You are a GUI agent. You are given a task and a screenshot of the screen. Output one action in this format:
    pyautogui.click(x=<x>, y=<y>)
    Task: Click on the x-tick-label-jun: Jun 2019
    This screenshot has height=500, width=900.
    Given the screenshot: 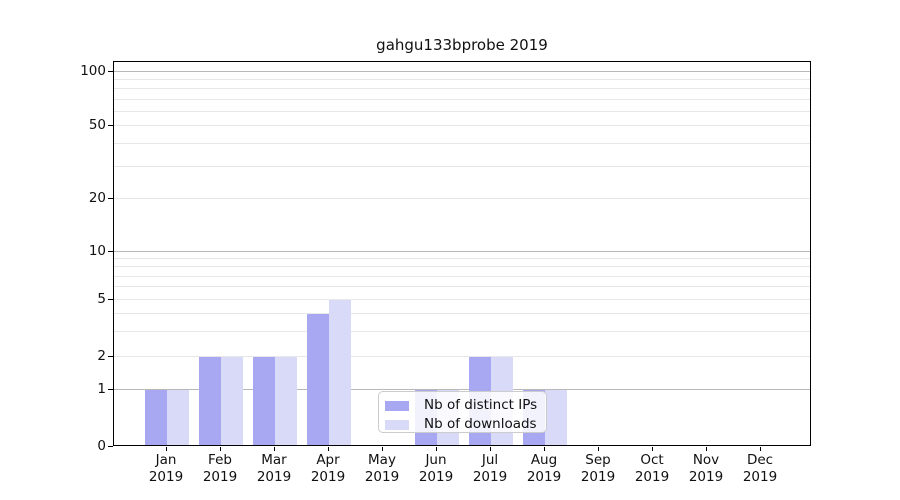 What is the action you would take?
    pyautogui.click(x=436, y=468)
    